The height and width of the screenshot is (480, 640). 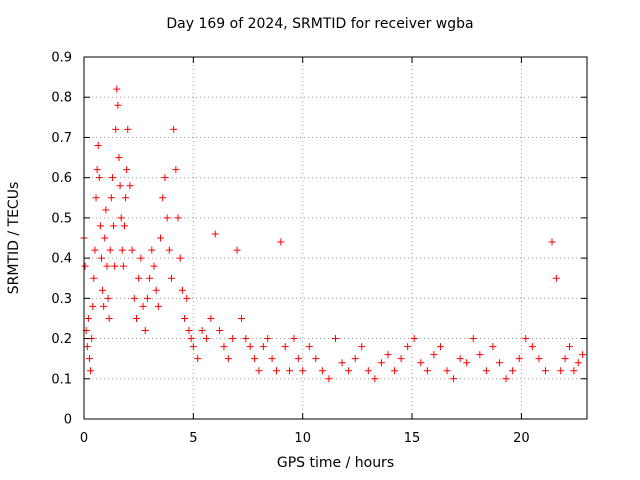 What do you see at coordinates (61, 339) in the screenshot?
I see `y-tick-label: 0.2` at bounding box center [61, 339].